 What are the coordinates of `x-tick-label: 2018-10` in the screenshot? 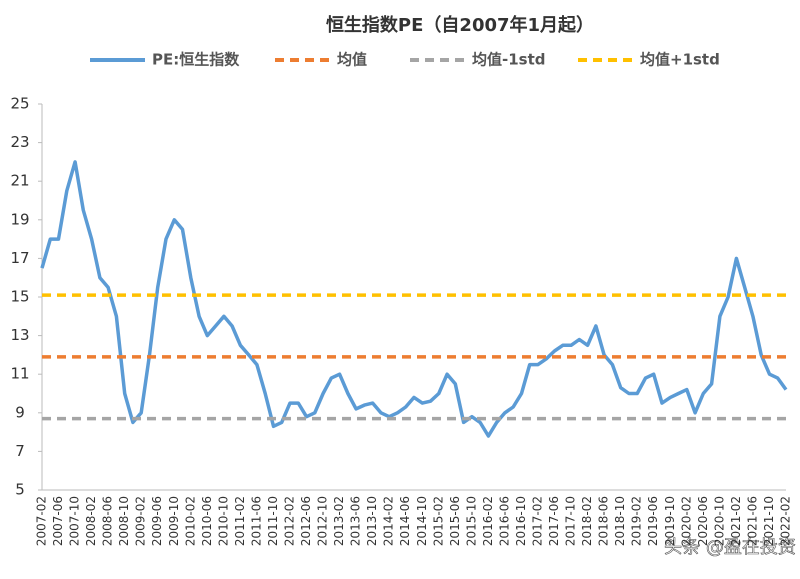 It's located at (620, 521).